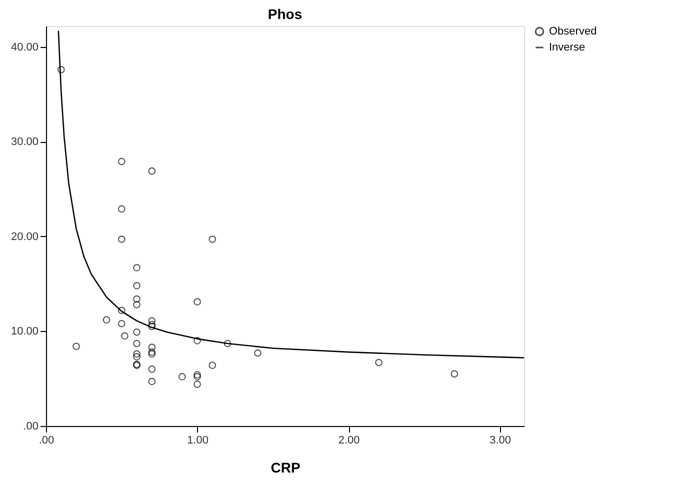 This screenshot has width=698, height=500. What do you see at coordinates (24, 236) in the screenshot?
I see `y-tick-label: 20.00` at bounding box center [24, 236].